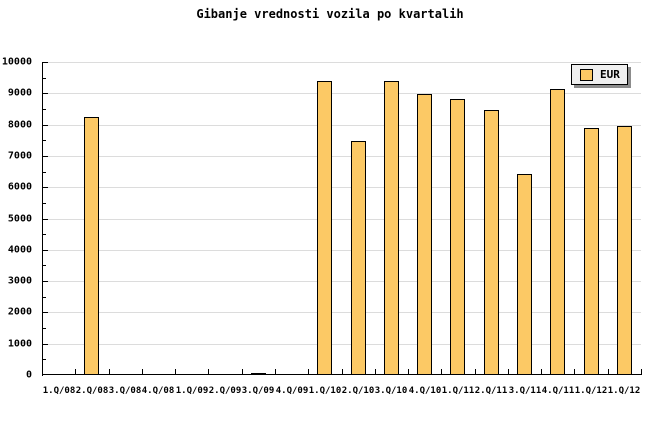  Describe the element at coordinates (424, 234) in the screenshot. I see `bar-4.Q/10-11` at that location.